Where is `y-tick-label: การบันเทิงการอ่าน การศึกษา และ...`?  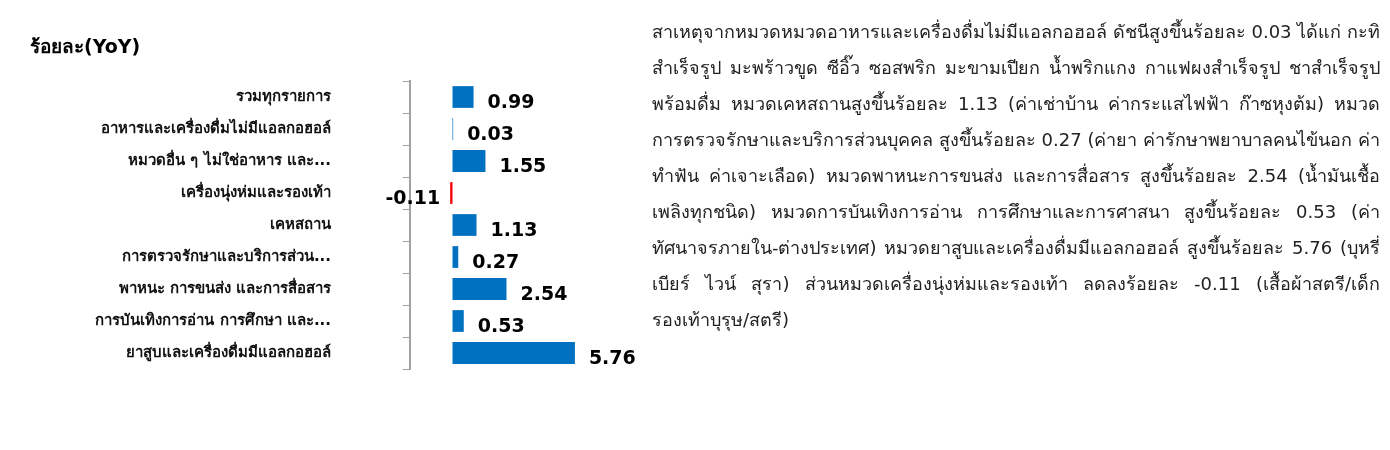 y-tick-label: การบันเทิงการอ่าน การศึกษา และ... is located at coordinates (213, 319).